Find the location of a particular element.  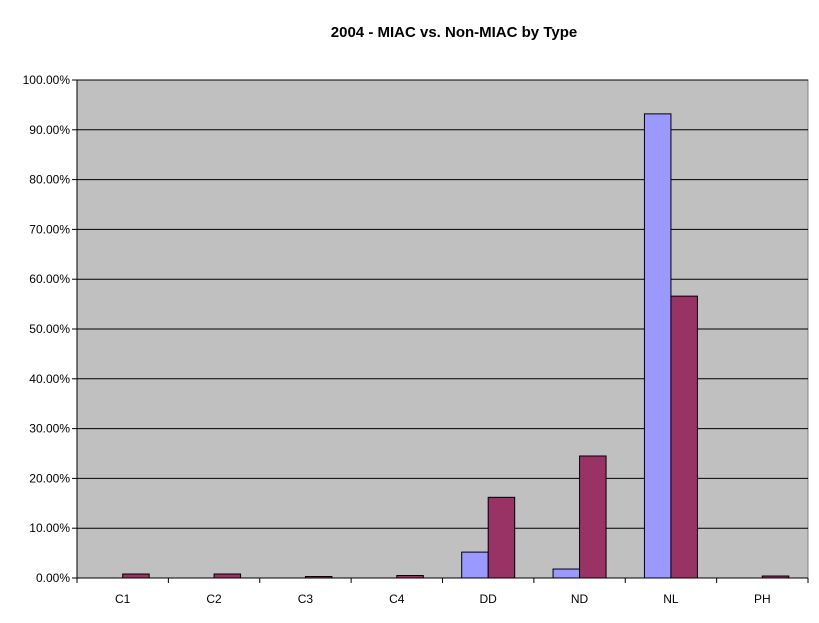

x-tick-label: C4 is located at coordinates (397, 599).